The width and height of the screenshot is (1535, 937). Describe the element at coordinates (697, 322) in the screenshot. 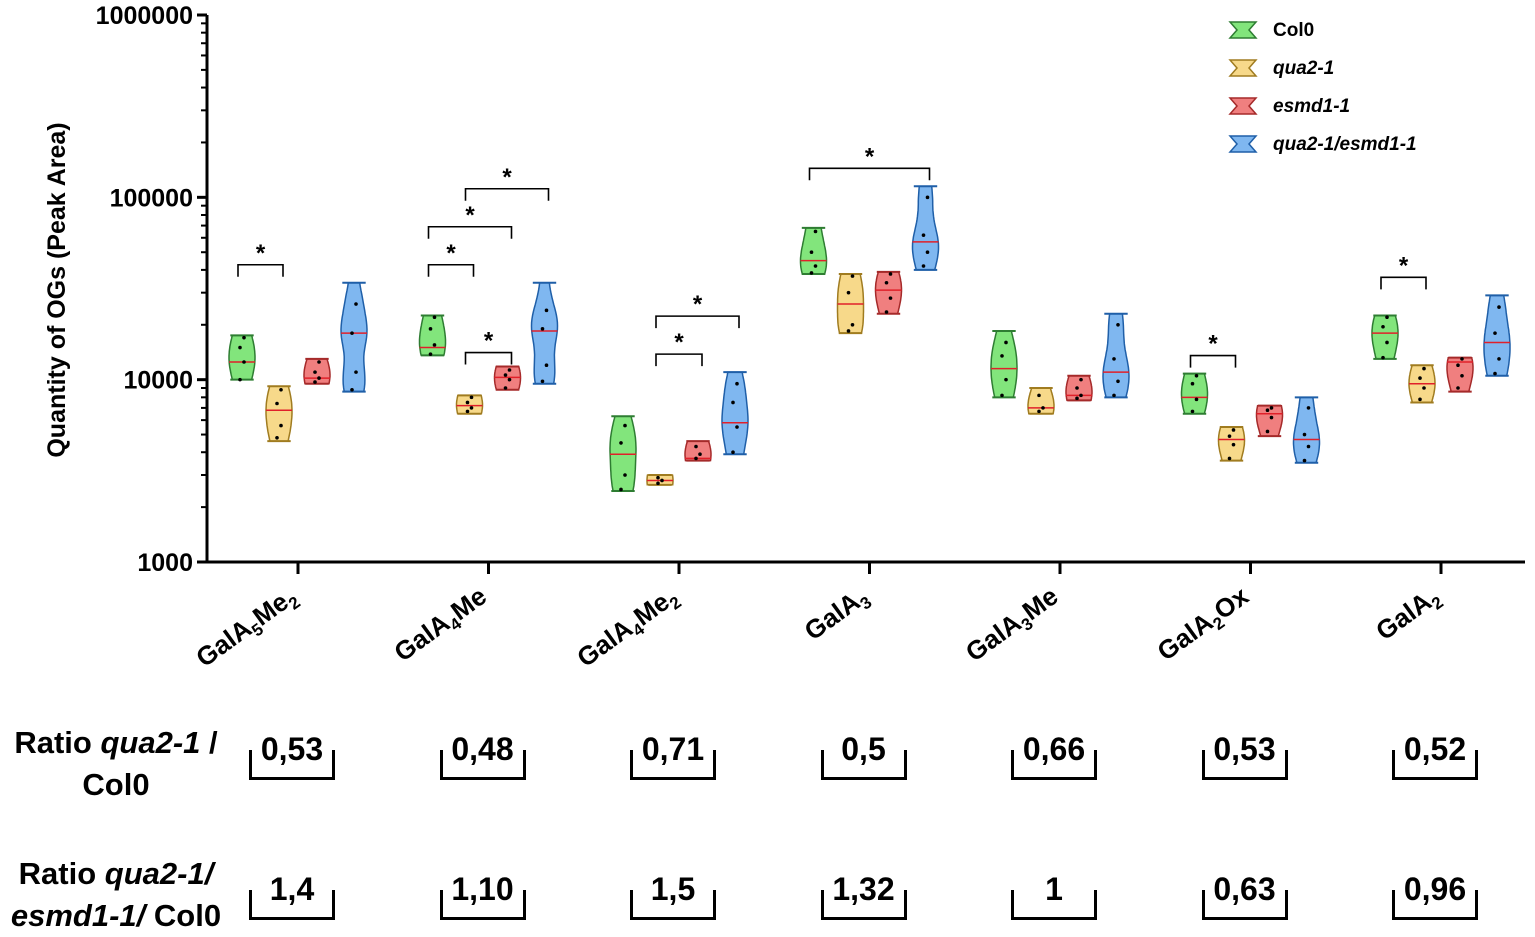

I see `significance-bracket` at that location.